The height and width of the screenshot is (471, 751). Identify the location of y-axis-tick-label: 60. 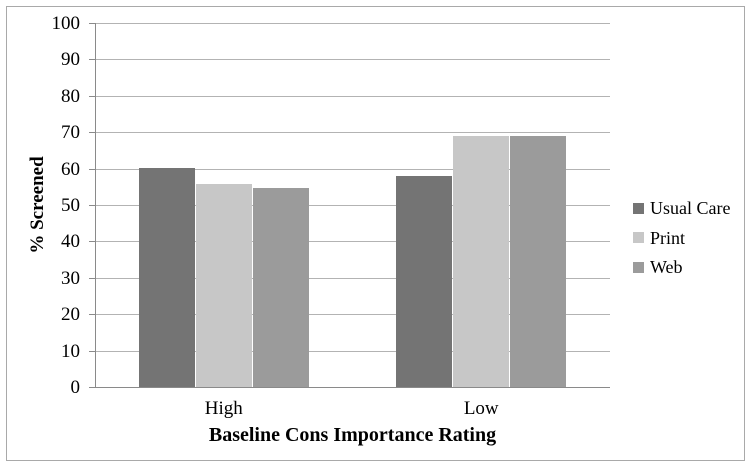
(70, 169).